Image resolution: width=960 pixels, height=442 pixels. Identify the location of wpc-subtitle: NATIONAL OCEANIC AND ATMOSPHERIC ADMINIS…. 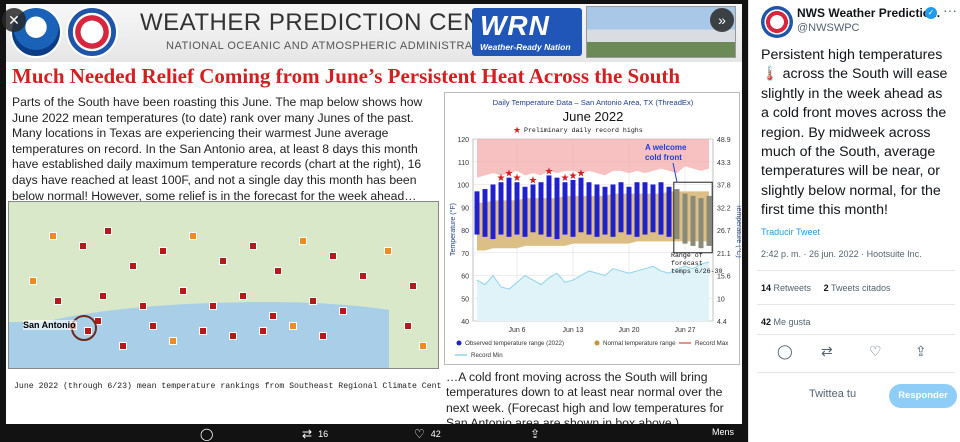
(333, 46).